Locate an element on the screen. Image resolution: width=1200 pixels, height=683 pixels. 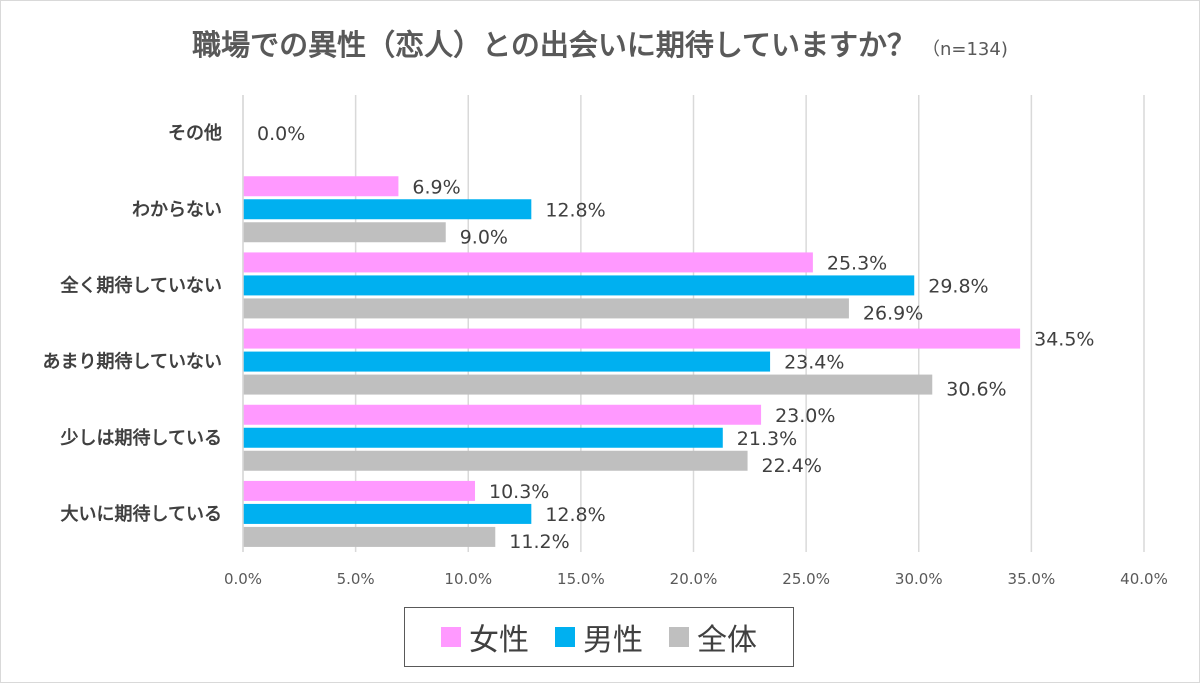
legend-swatch-total is located at coordinates (679, 637).